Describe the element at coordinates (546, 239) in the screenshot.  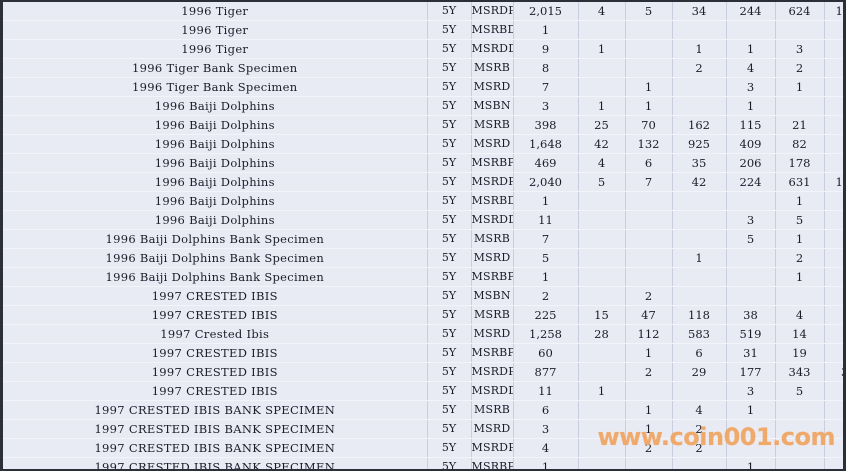
I see `cell-n1: 7` at that location.